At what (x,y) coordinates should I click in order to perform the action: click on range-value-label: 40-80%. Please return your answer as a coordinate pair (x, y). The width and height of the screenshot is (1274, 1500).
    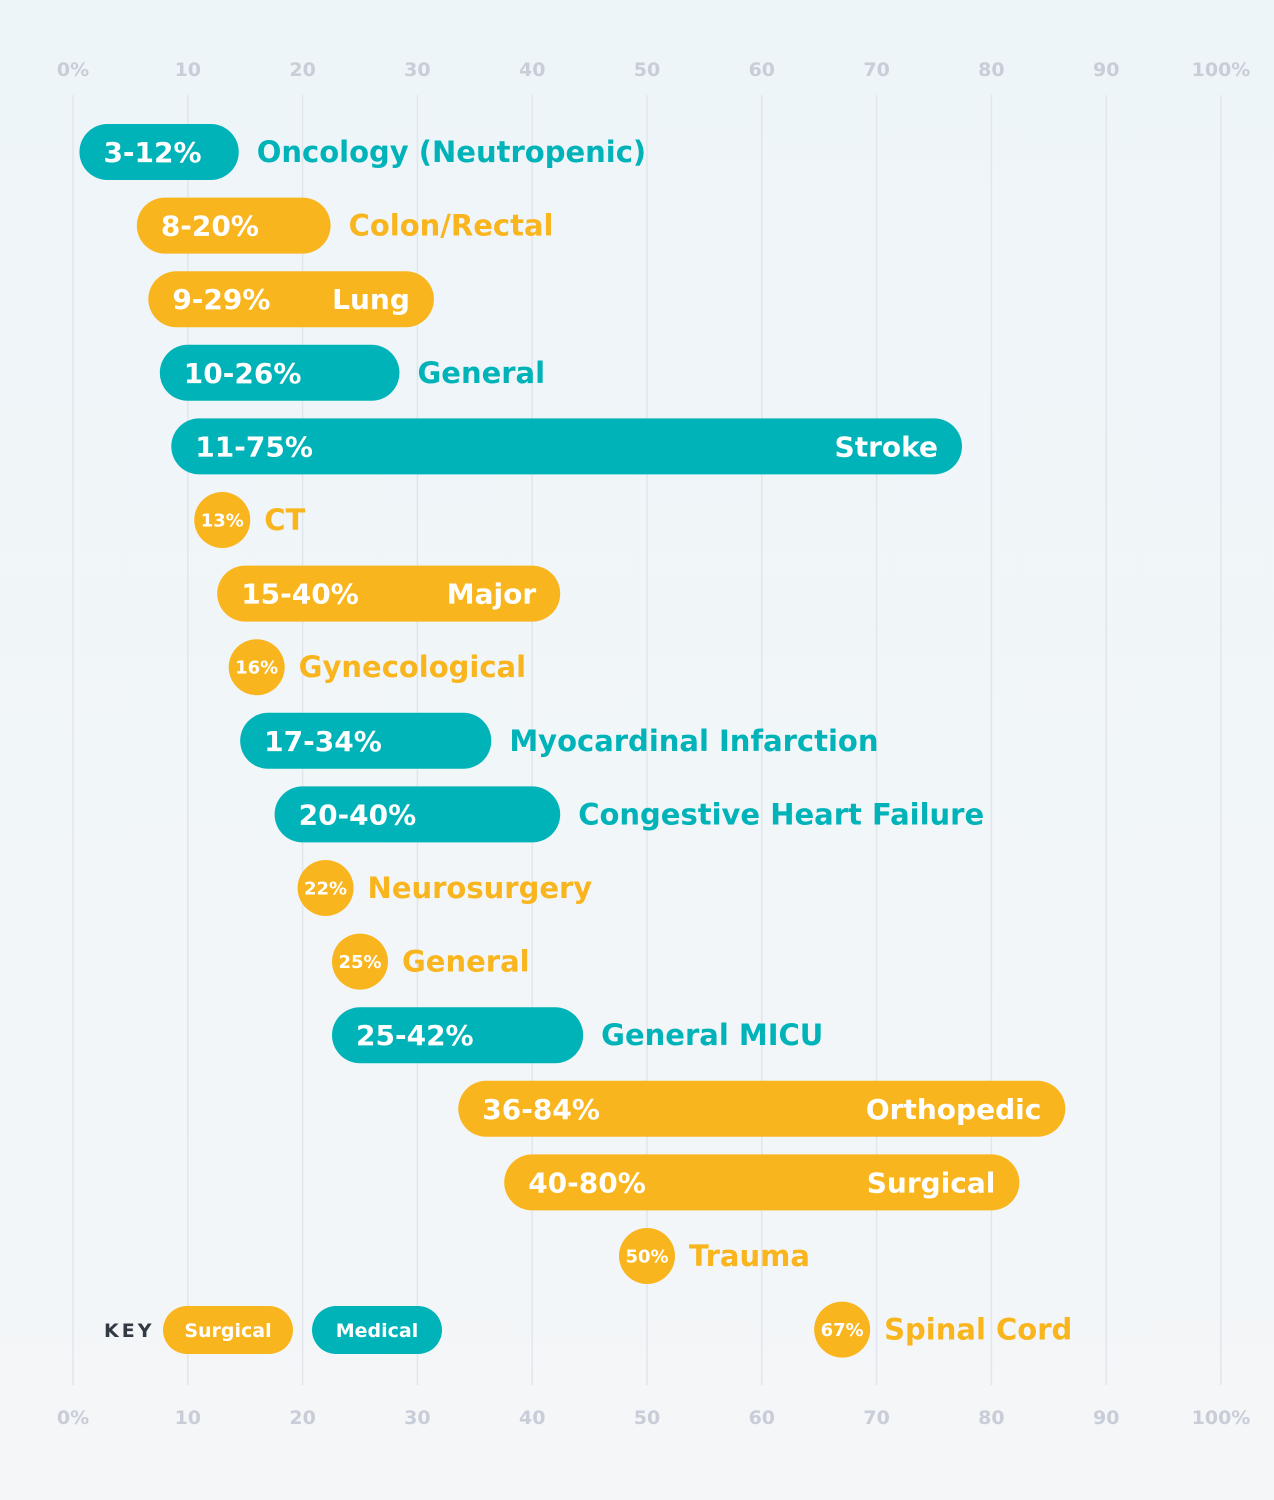
    Looking at the image, I should click on (587, 1182).